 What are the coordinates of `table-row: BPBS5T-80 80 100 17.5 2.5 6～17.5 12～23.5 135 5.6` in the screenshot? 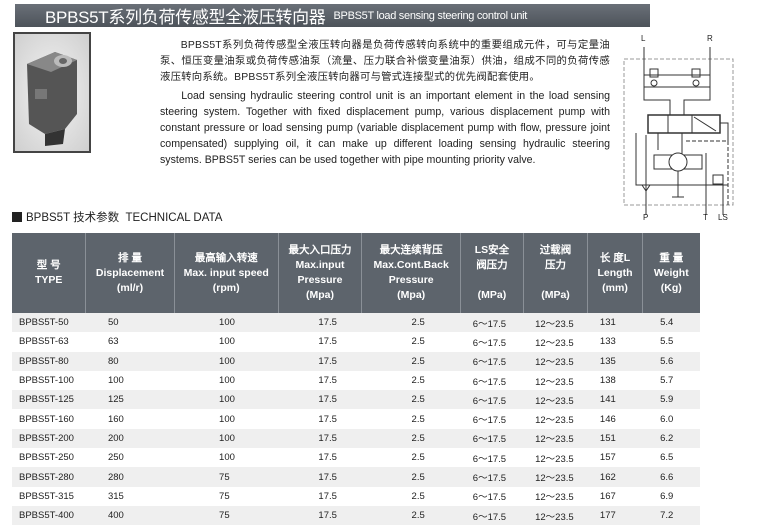 It's located at (356, 361).